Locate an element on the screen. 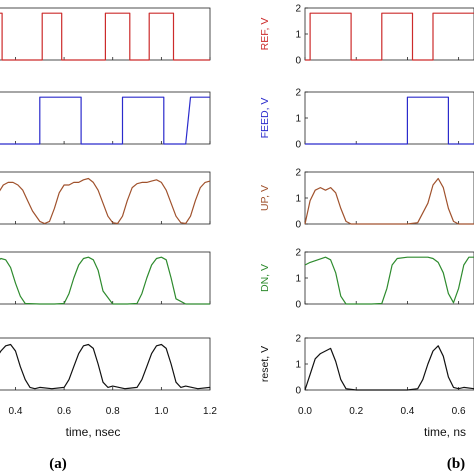  y-axis-label-feed: FEED, V is located at coordinates (265, 118).